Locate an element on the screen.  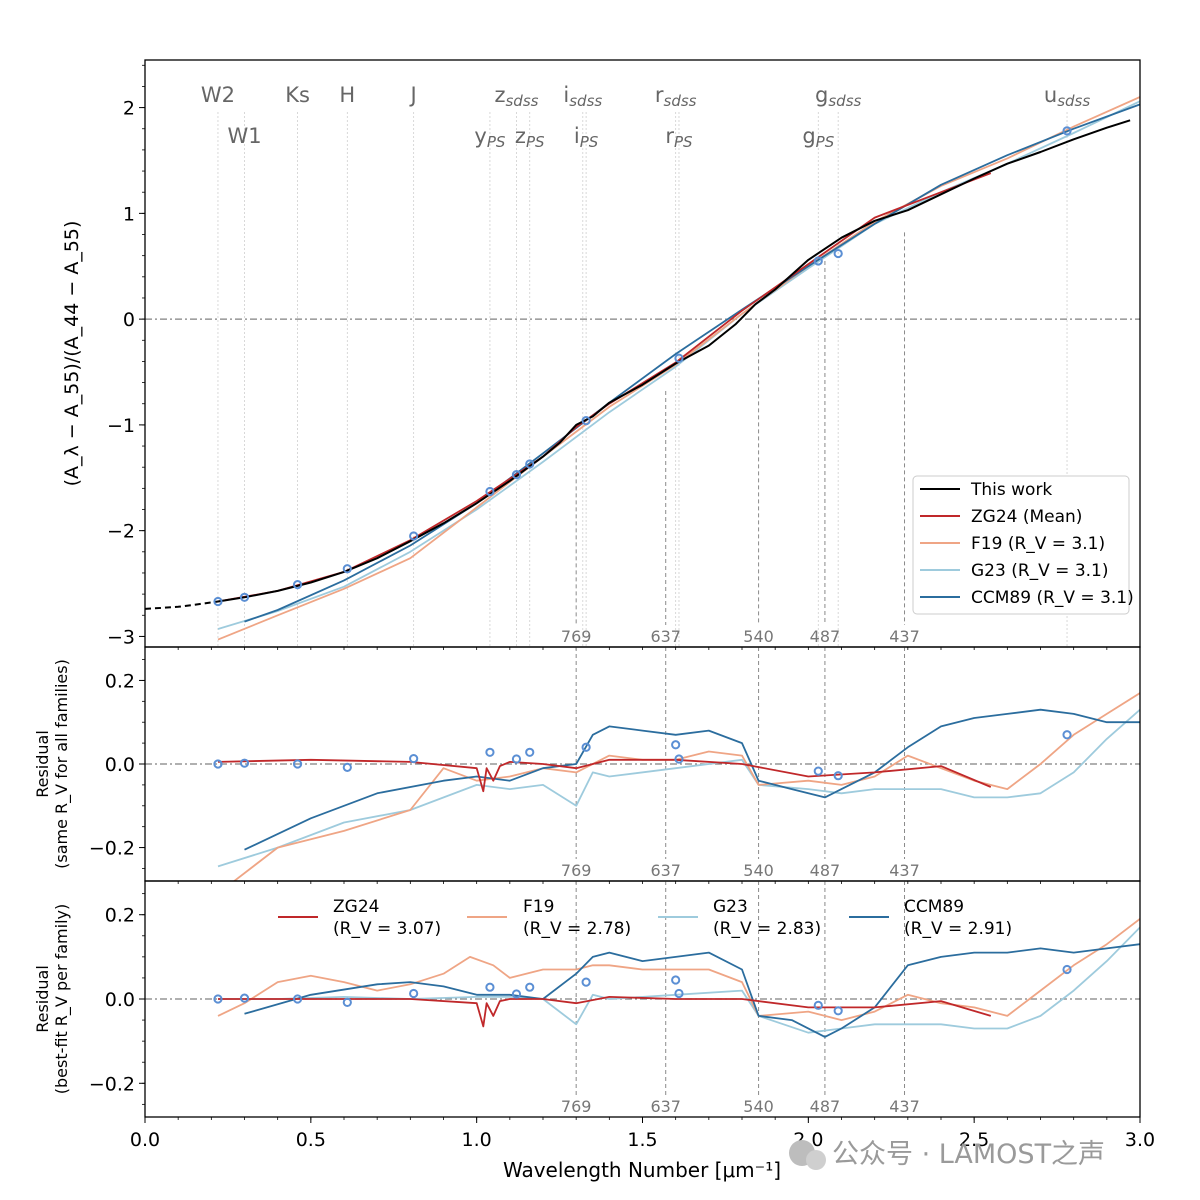
y-axis-label-bottom-line1: Residual is located at coordinates (42, 999).